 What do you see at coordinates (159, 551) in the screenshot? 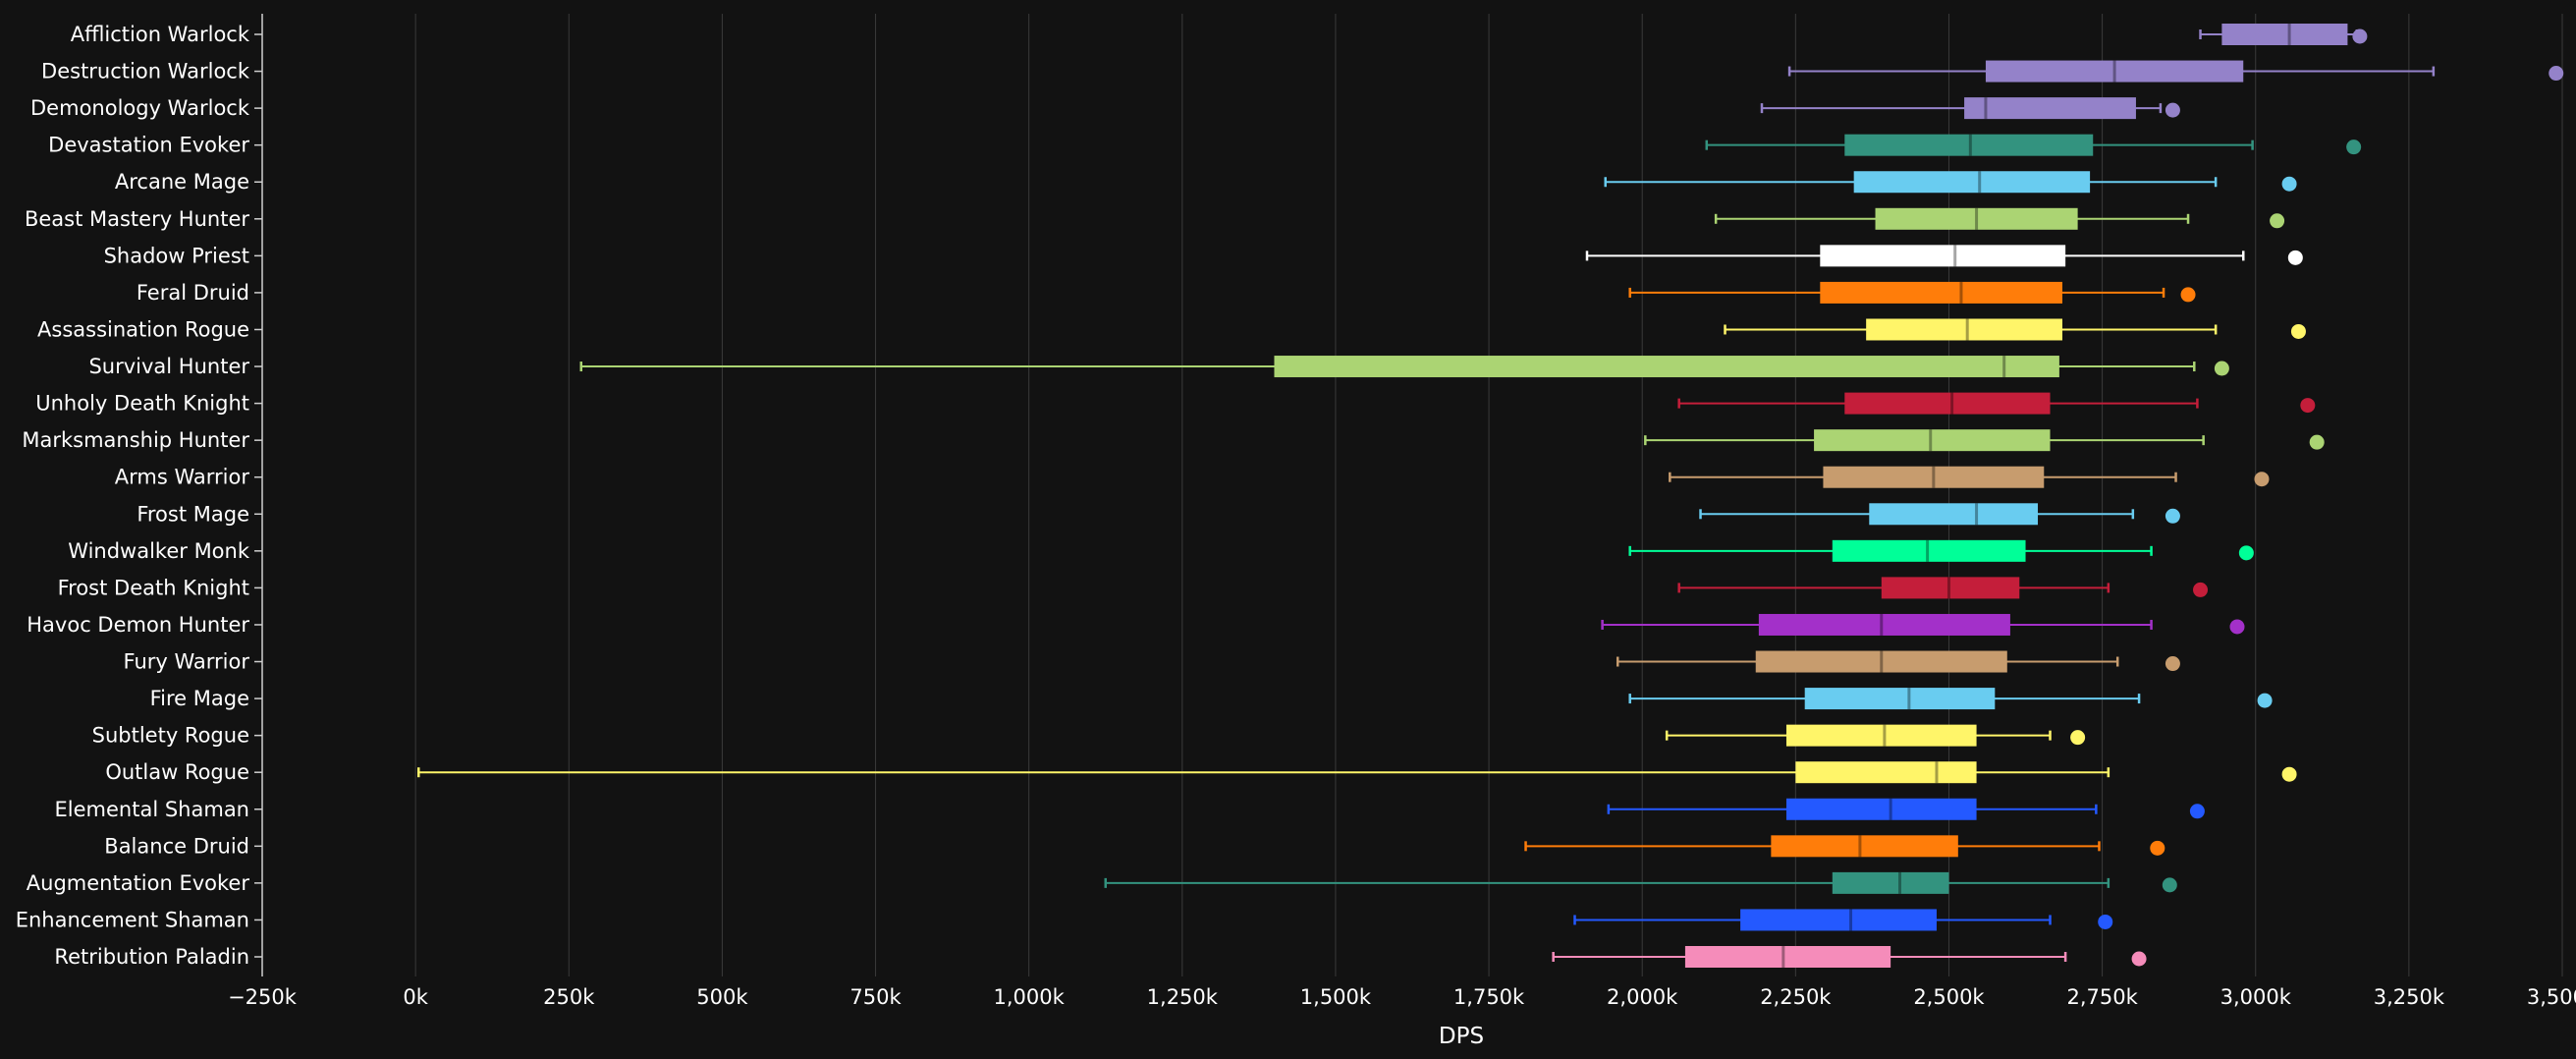
I see `category-label: Windwalker Monk` at bounding box center [159, 551].